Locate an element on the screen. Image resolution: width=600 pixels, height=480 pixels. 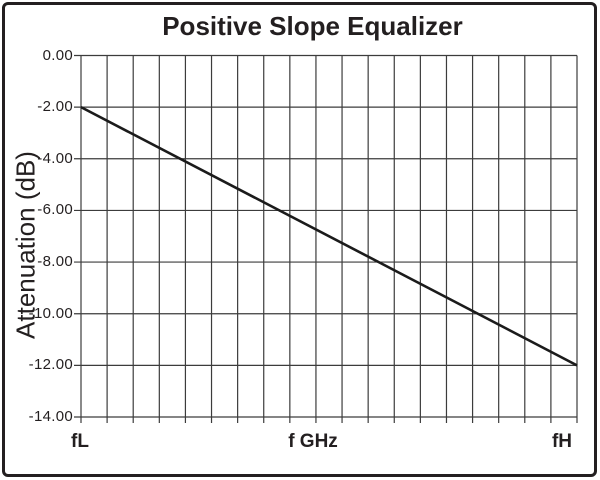
x-axis-start-label: fL is located at coordinates (80, 441).